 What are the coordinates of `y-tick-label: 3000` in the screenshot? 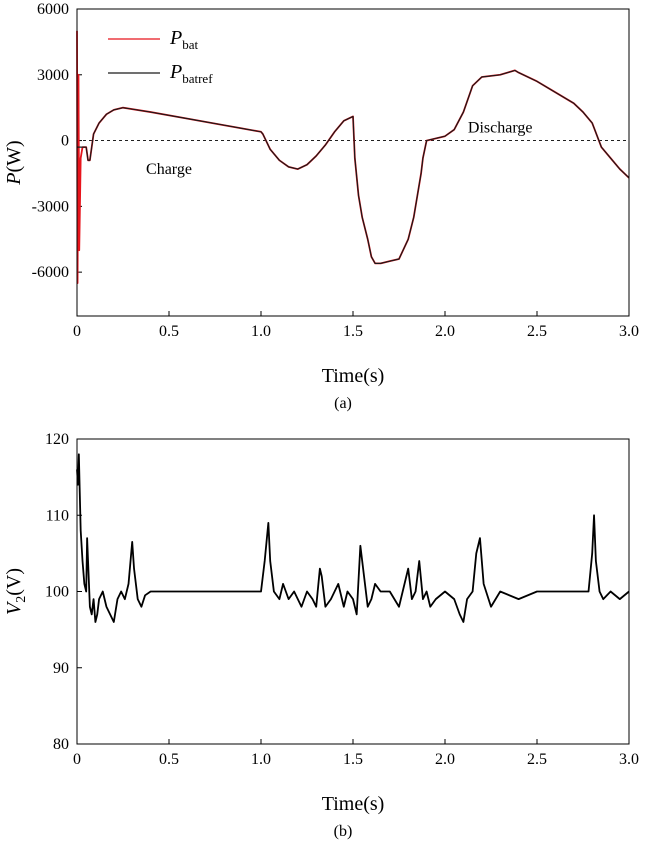 It's located at (53, 75).